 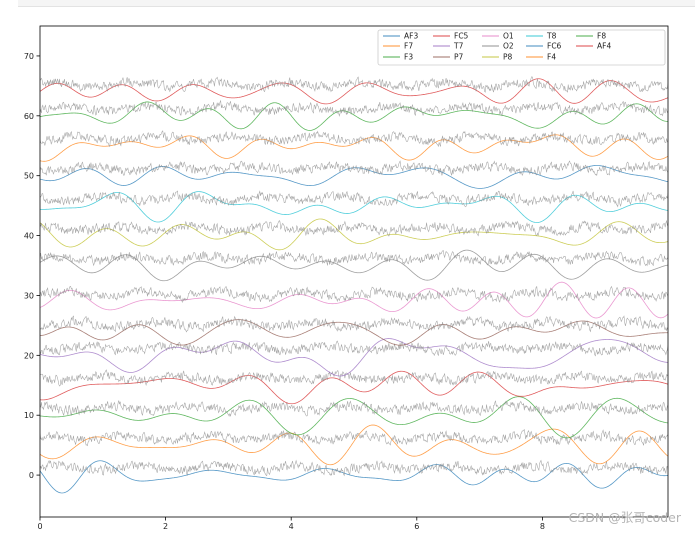 What do you see at coordinates (354, 108) in the screenshot?
I see `series-overlay-f8` at bounding box center [354, 108].